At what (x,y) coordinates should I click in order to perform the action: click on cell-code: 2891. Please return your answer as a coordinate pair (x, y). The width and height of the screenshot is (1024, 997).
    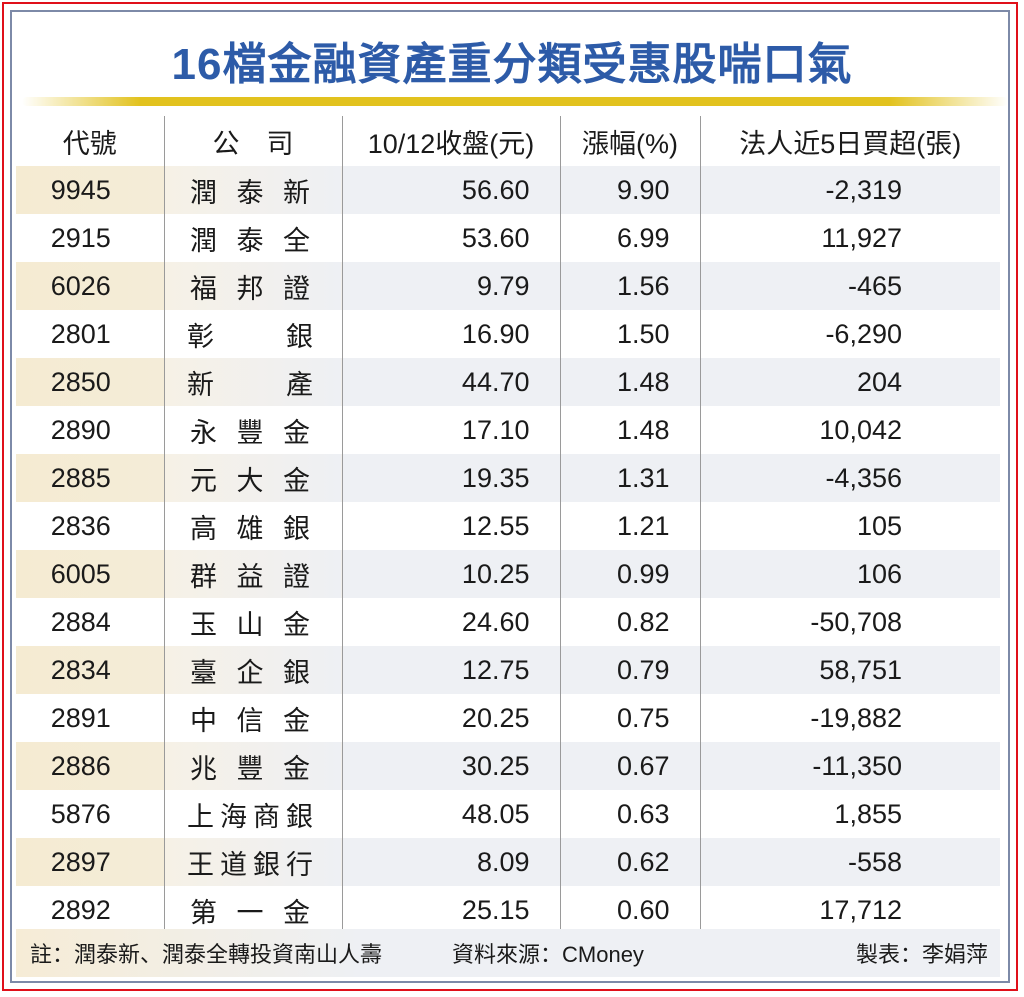
    Looking at the image, I should click on (80, 717).